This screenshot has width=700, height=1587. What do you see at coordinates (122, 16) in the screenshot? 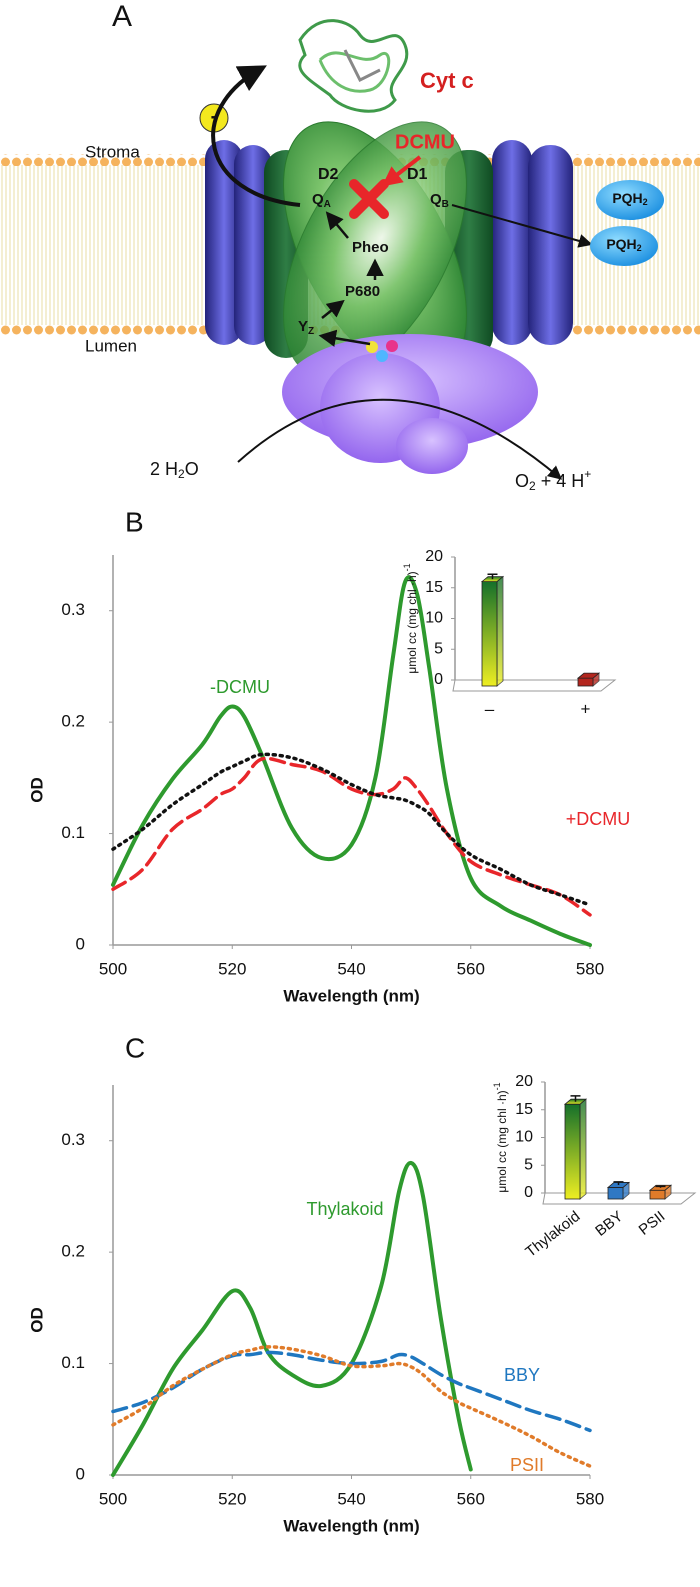
I see `panel-label: A` at bounding box center [122, 16].